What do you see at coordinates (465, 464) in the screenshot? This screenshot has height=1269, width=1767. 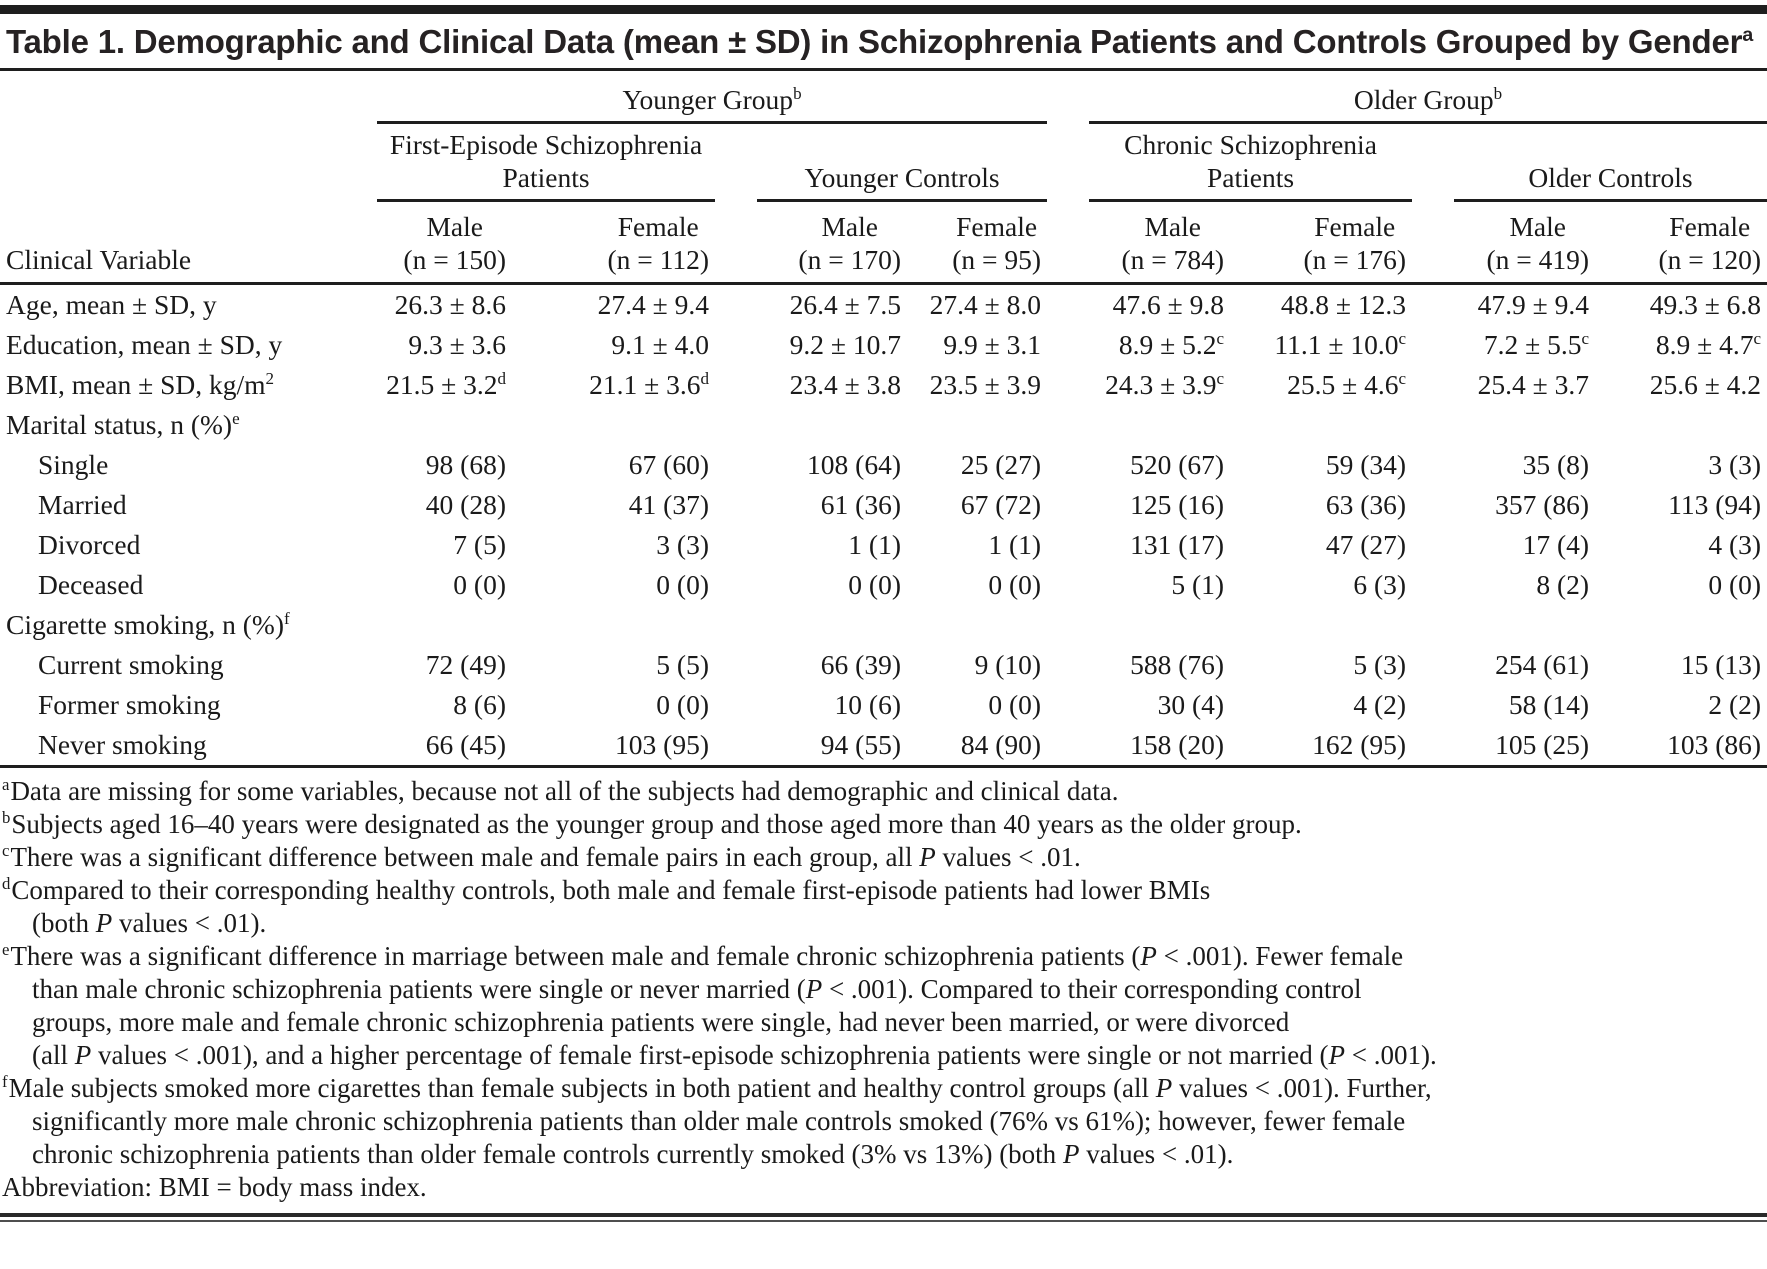 I see `value-cell: 98 (68)` at bounding box center [465, 464].